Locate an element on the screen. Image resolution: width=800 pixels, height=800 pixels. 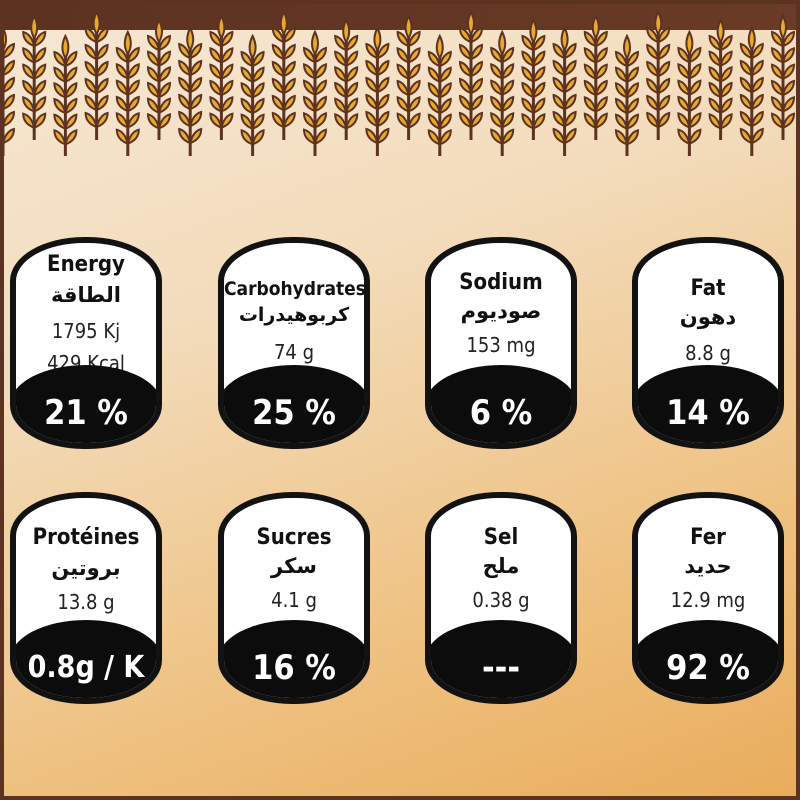
nutrient-title: Carbohydrates is located at coordinates (295, 289).